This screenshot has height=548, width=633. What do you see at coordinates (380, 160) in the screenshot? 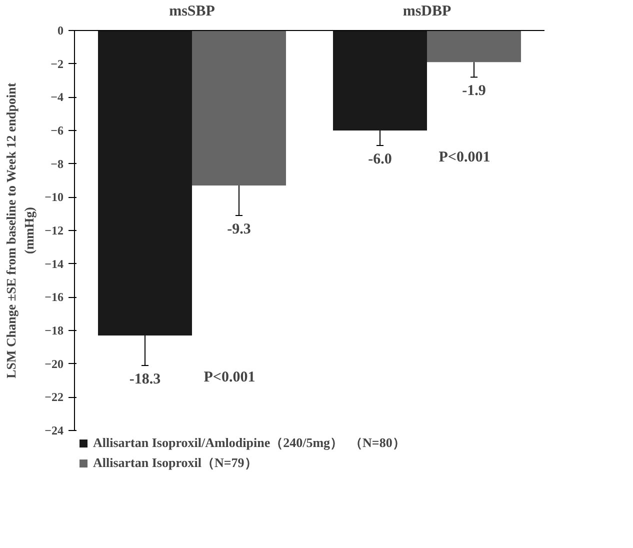
I see `data-label: -6.0` at bounding box center [380, 160].